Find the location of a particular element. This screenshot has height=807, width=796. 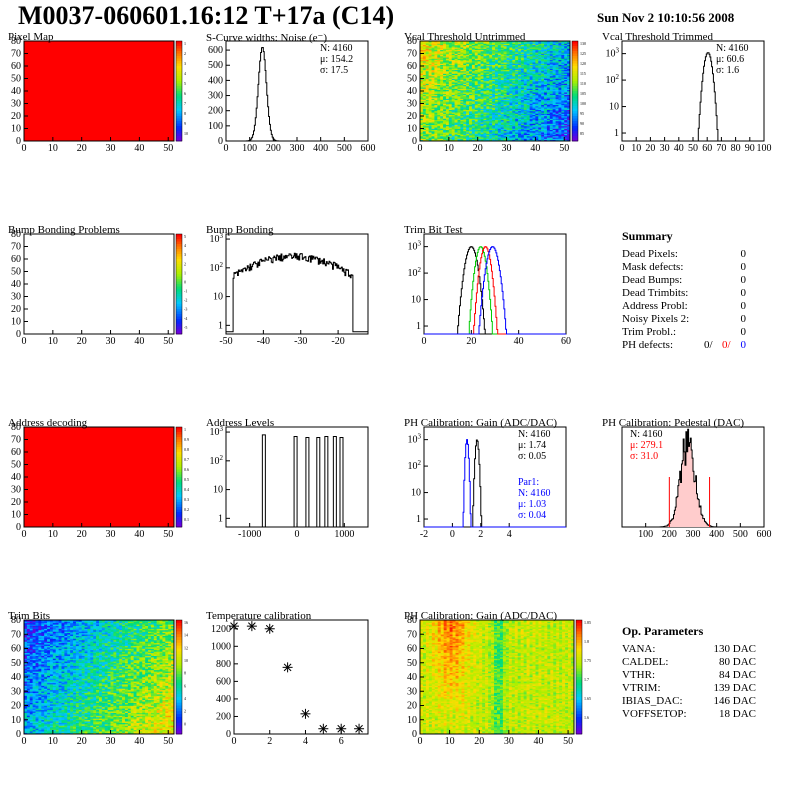

y-tick-label: 10² is located at coordinates (415, 465).